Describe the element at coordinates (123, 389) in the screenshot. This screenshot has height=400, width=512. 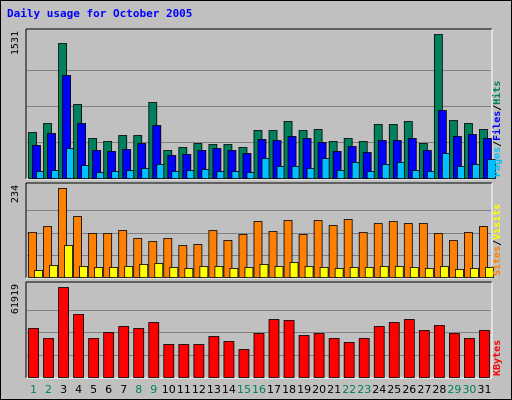
I see `day-label-7: 7` at that location.